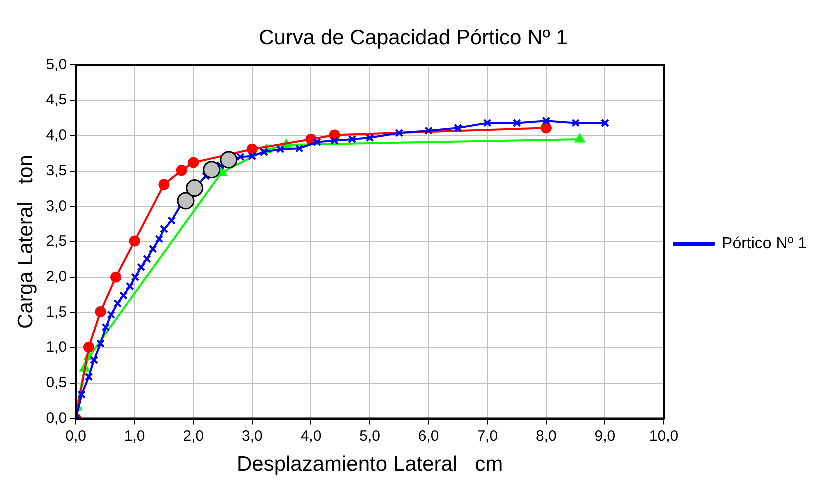 Image resolution: width=829 pixels, height=488 pixels. I want to click on y-tick-label: 2,0, so click(57, 277).